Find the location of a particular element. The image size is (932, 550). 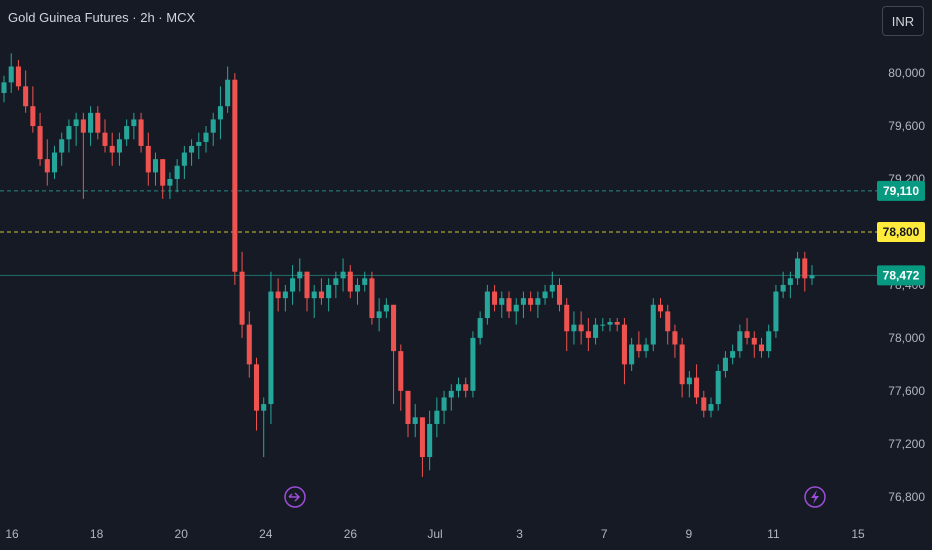

chart-title: Gold Guinea Futures · 2h · MCX is located at coordinates (102, 17).